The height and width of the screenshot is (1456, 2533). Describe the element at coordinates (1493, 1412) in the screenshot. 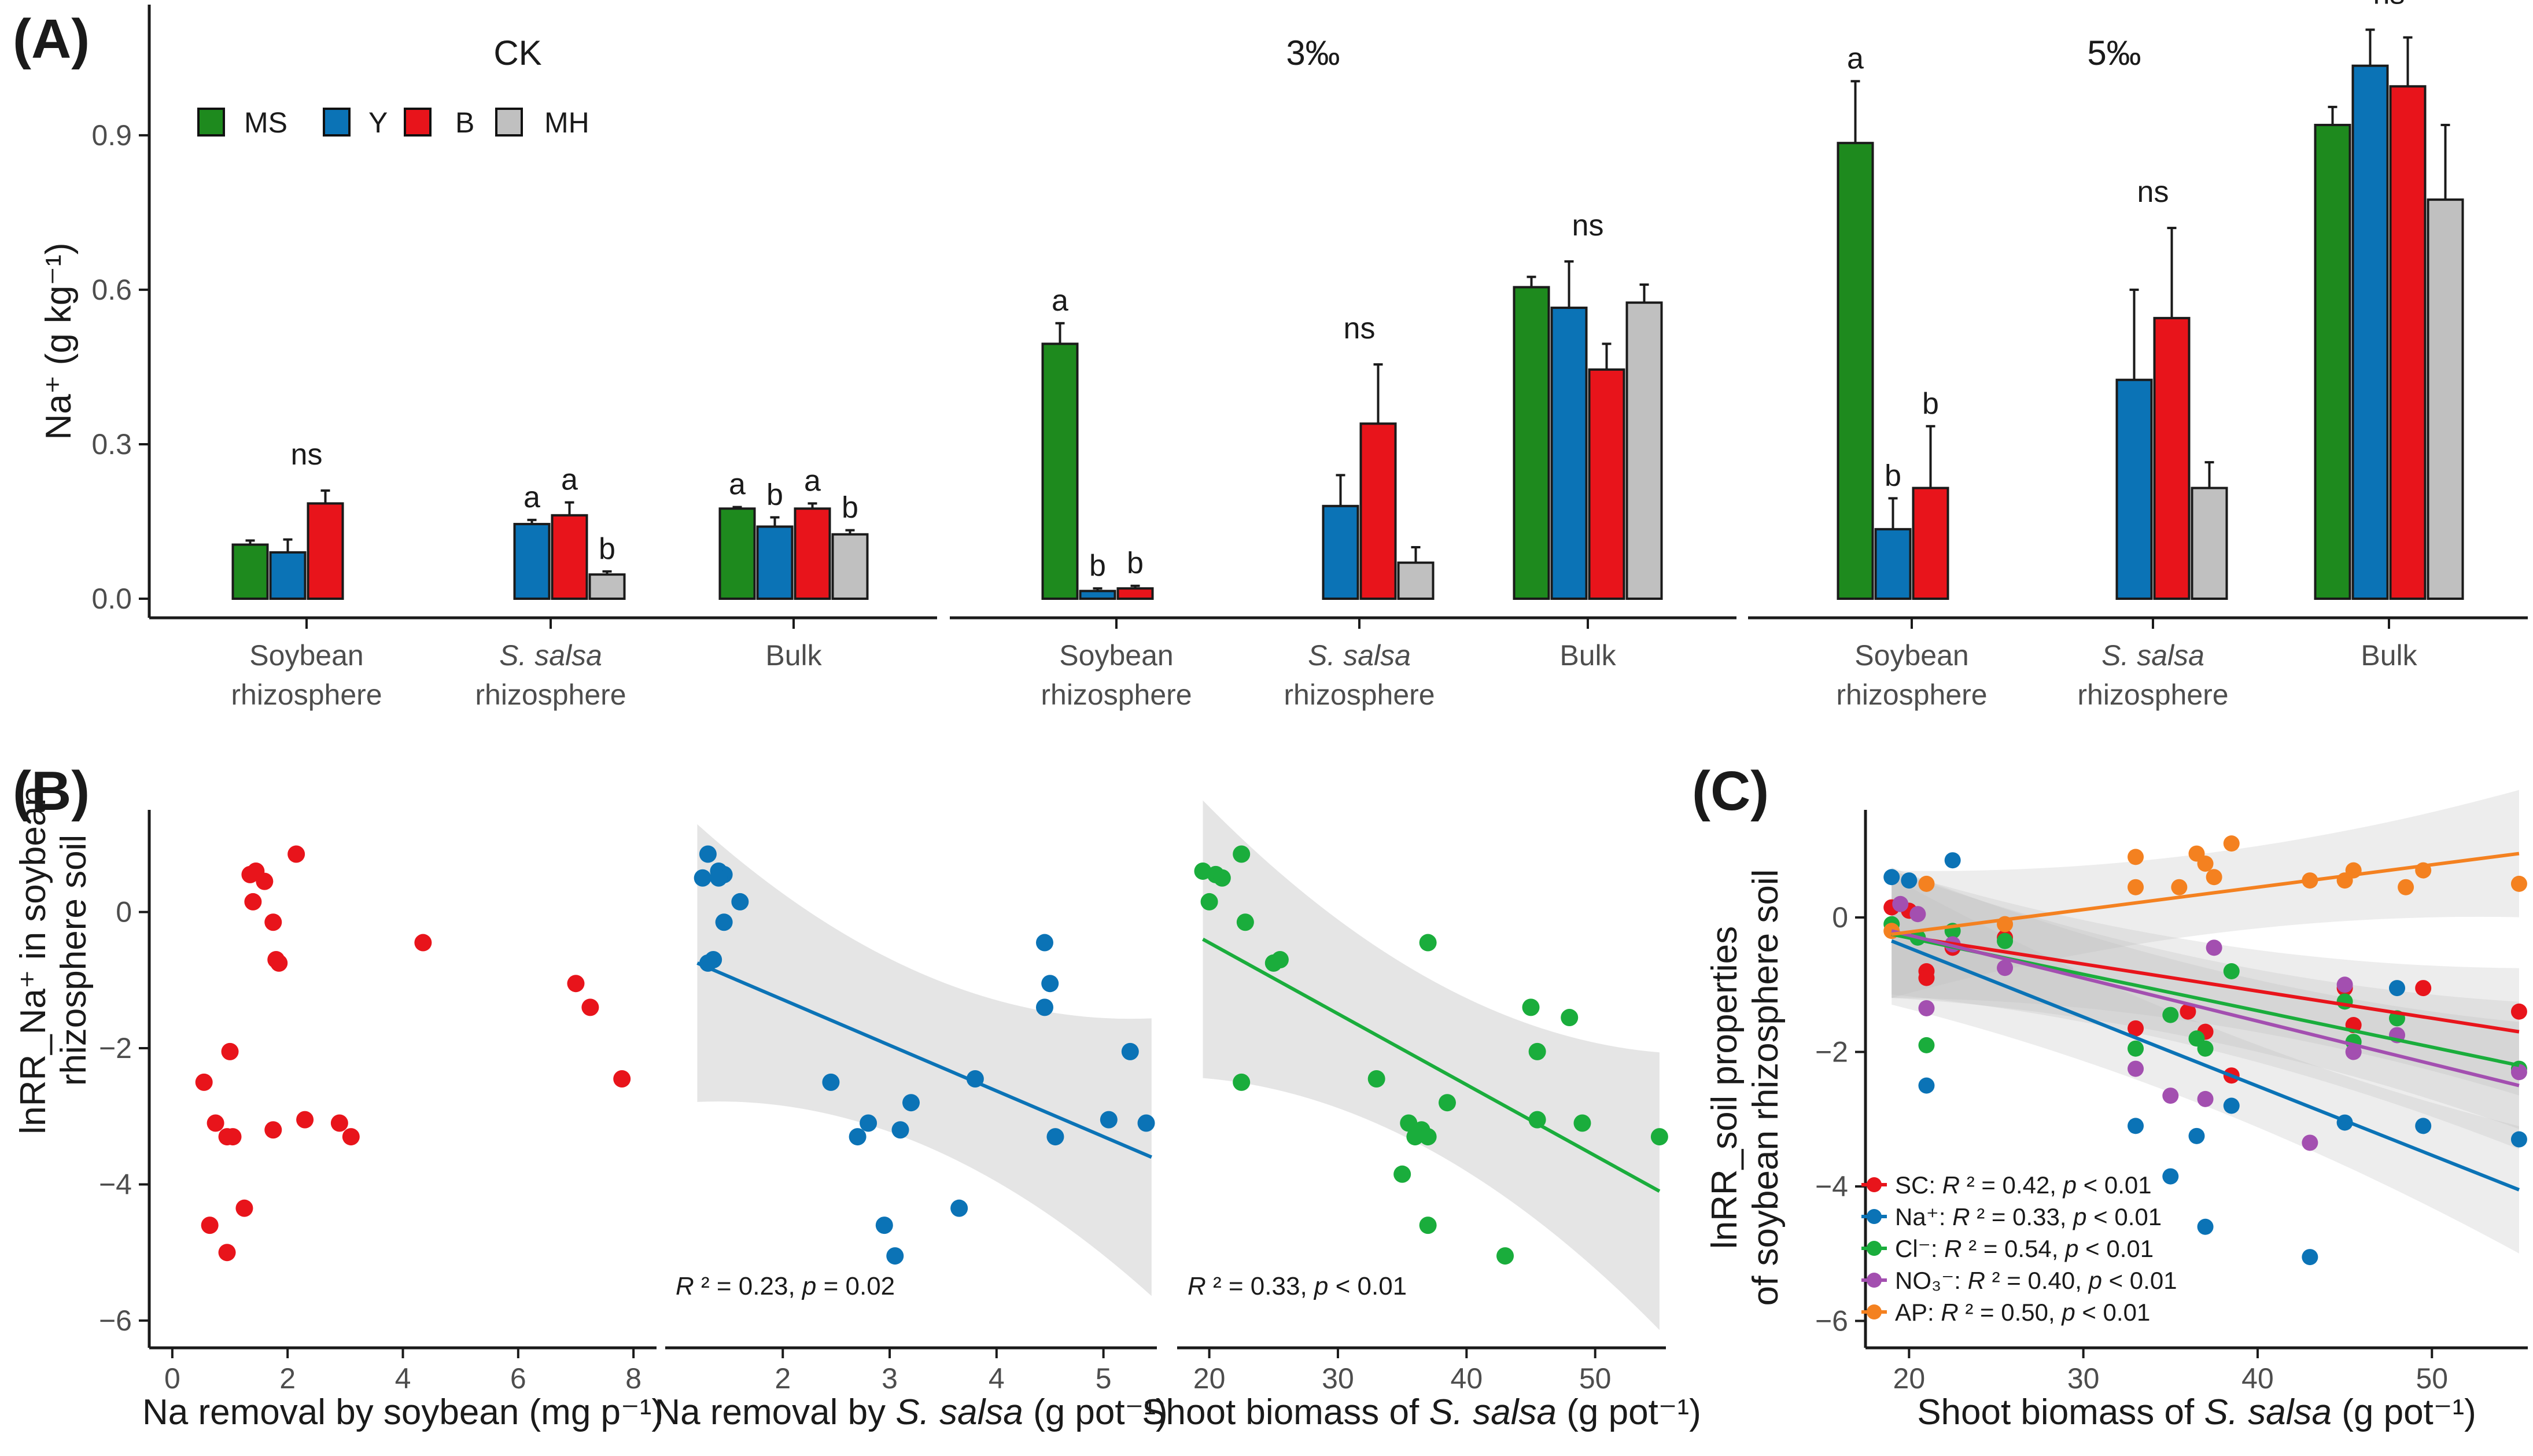

I see `x-title-species: S. salsa` at that location.